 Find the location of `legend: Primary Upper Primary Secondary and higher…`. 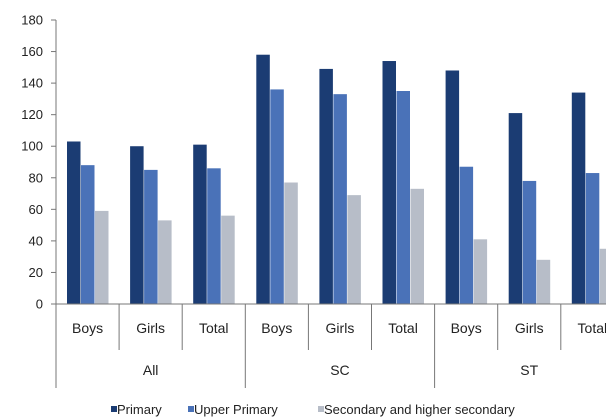

legend: Primary Upper Primary Secondary and higher… is located at coordinates (313, 409).